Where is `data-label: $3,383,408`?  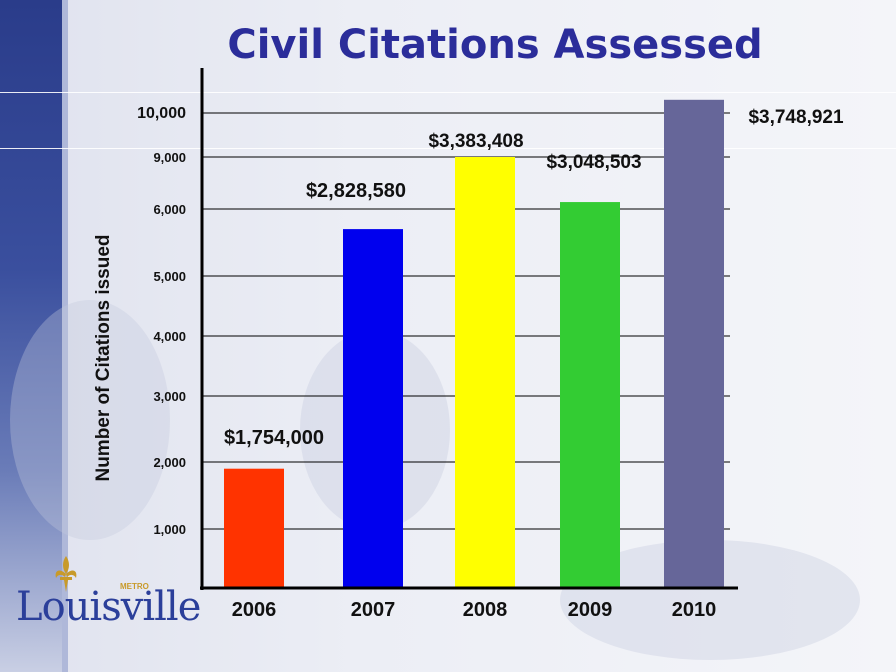
data-label: $3,383,408 is located at coordinates (475, 141).